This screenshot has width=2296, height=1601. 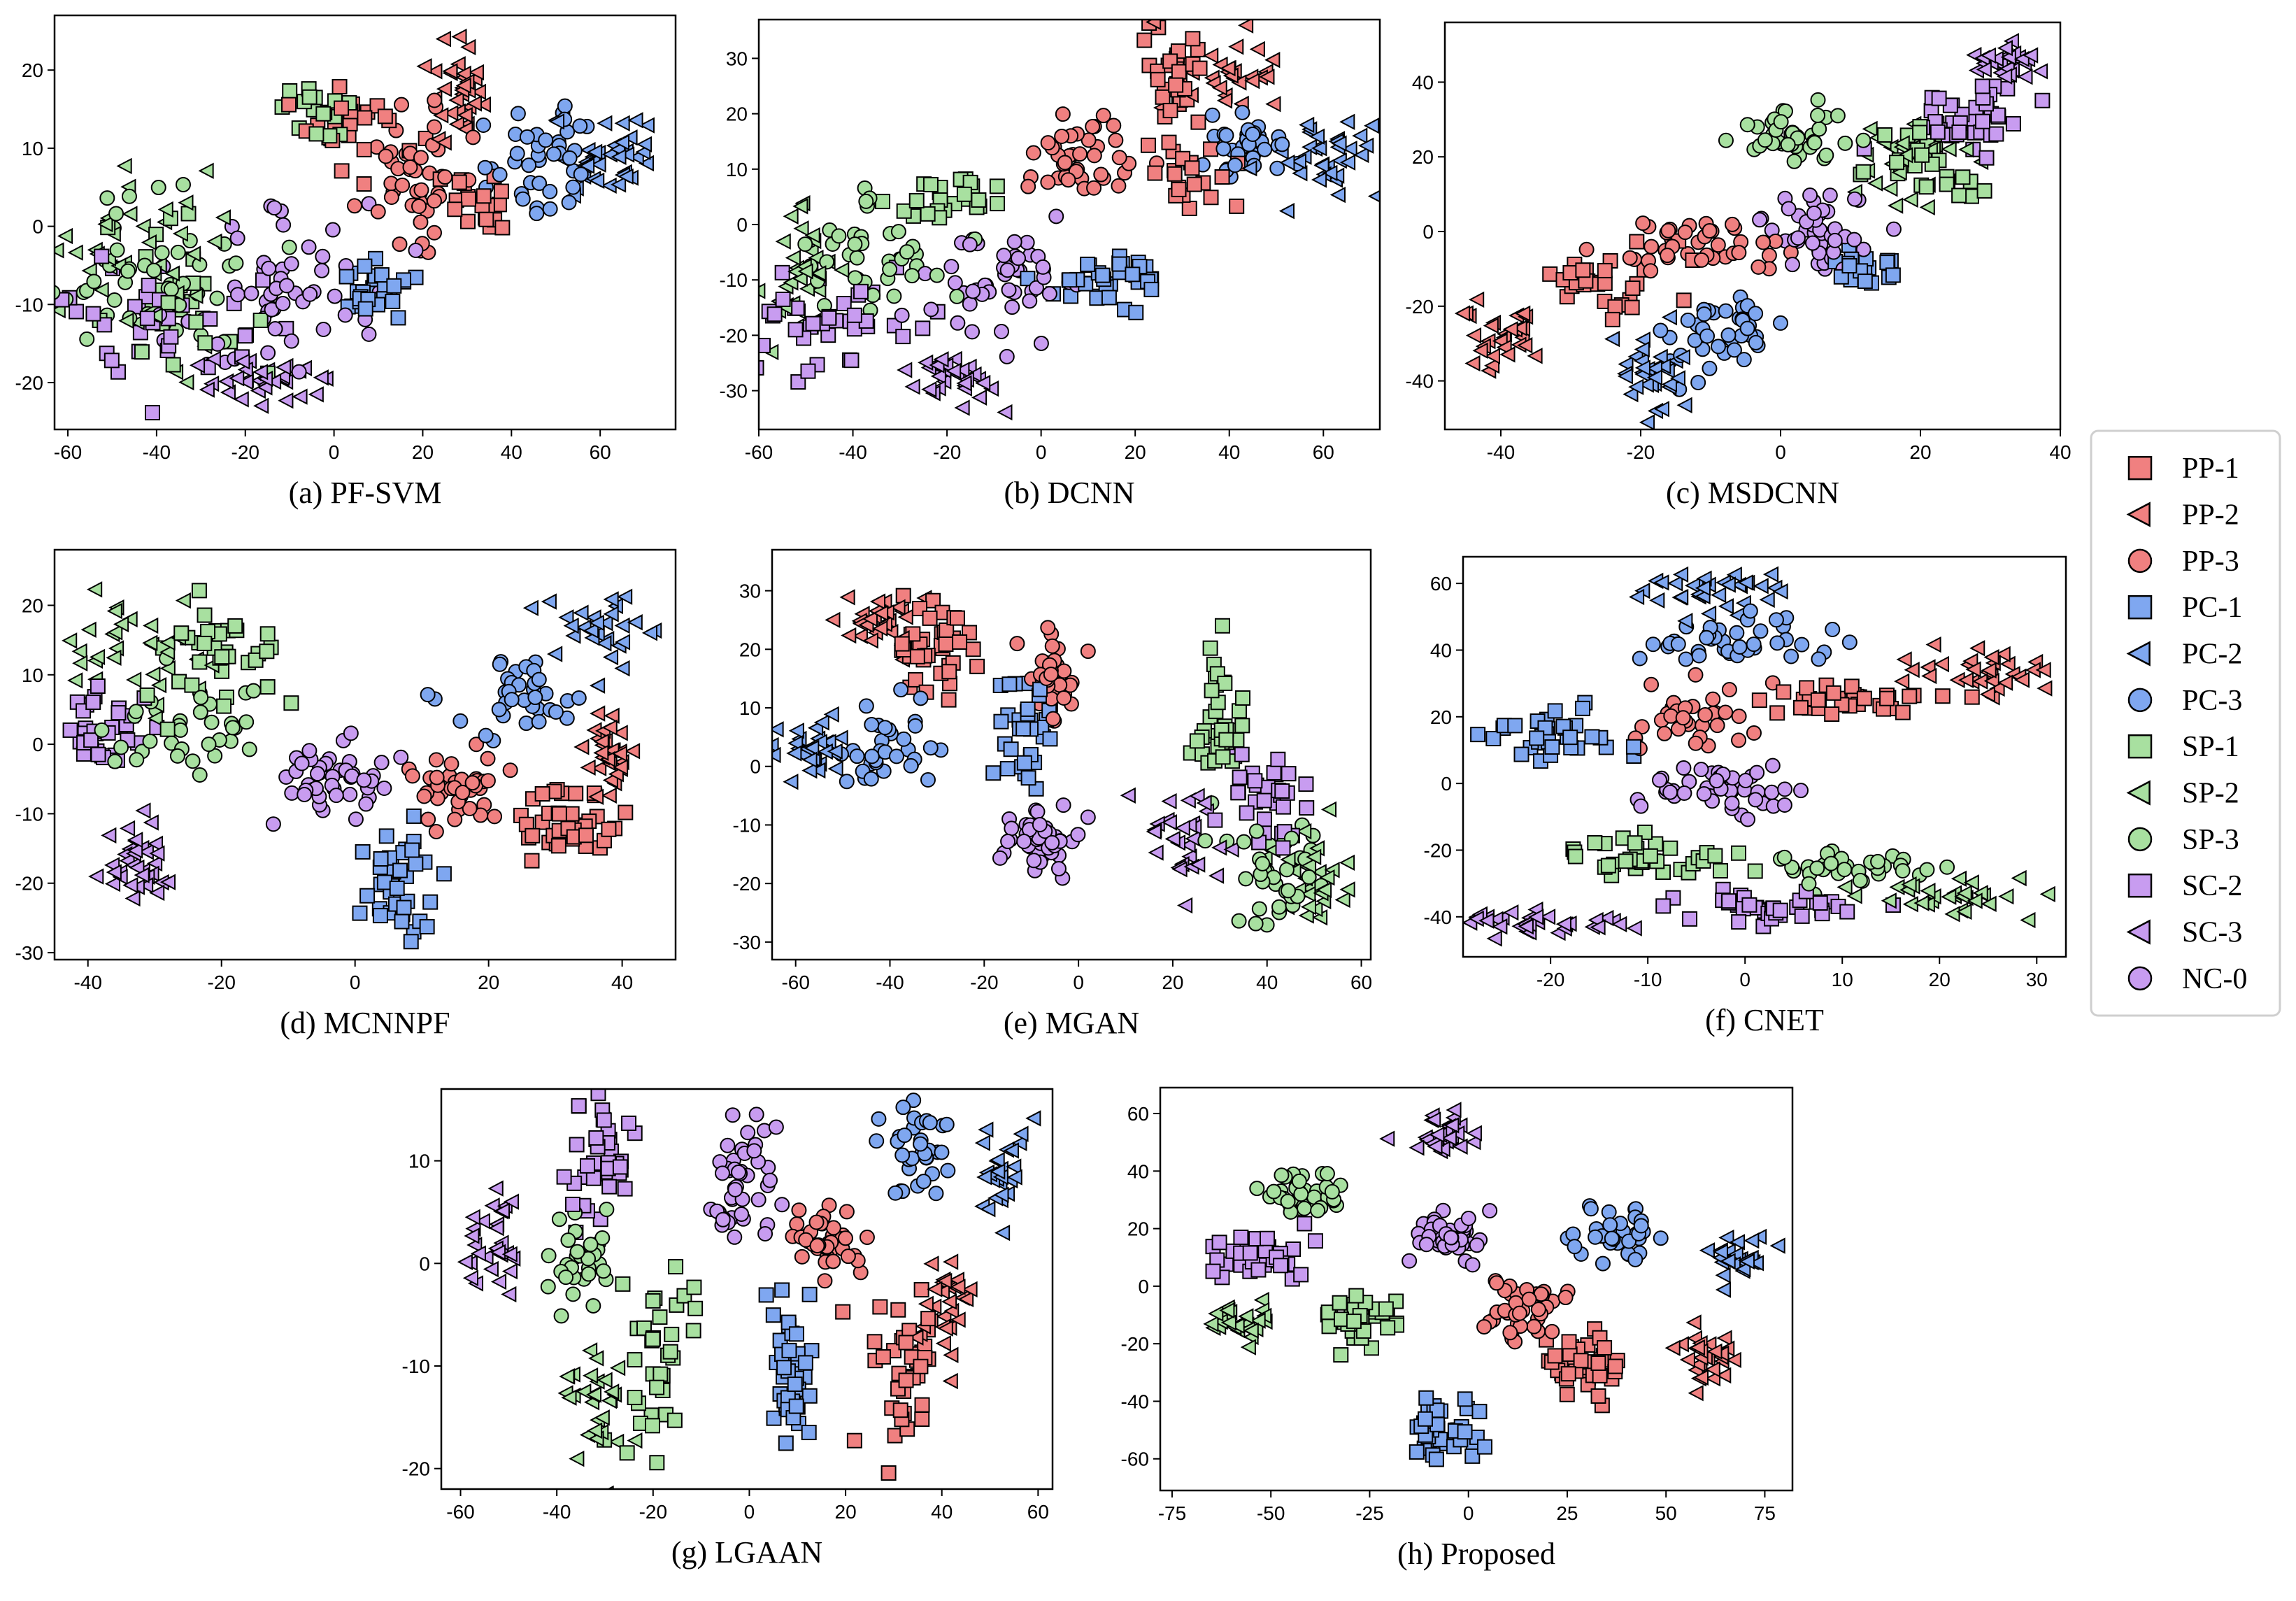 What do you see at coordinates (2212, 608) in the screenshot?
I see `legend-label: PC-1` at bounding box center [2212, 608].